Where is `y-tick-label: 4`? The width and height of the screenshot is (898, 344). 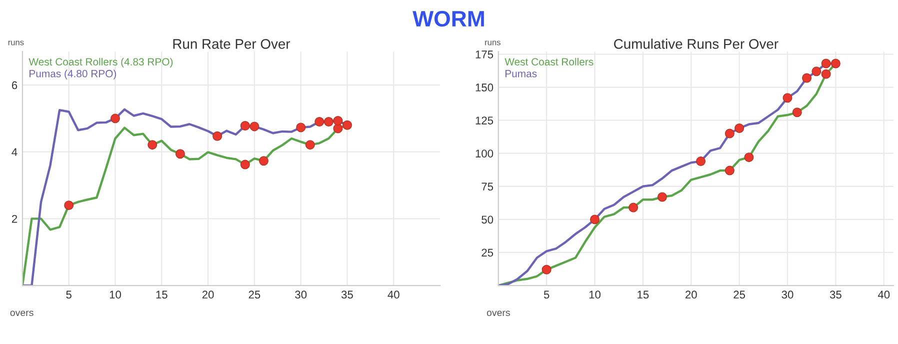 y-tick-label: 4 is located at coordinates (15, 152).